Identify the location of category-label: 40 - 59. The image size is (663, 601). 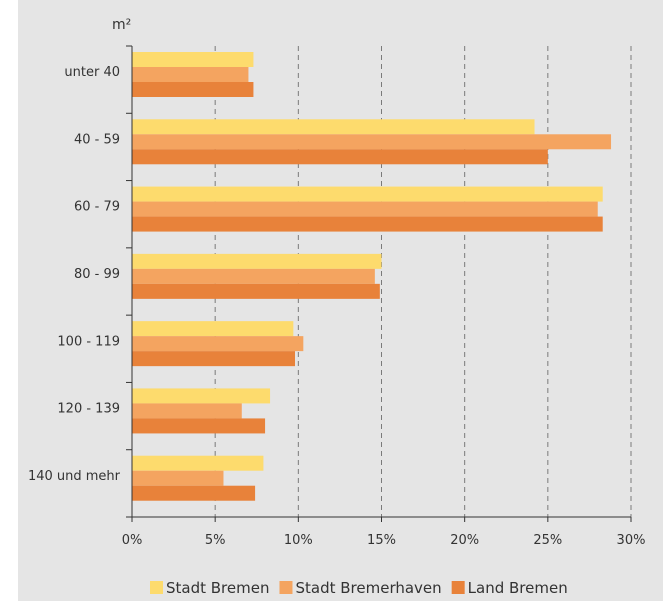
(97, 139).